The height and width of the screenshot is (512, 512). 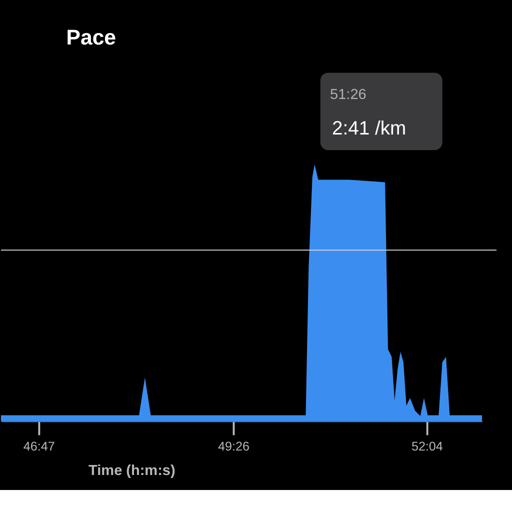 I want to click on x-tick-label: 49:26, so click(x=234, y=447).